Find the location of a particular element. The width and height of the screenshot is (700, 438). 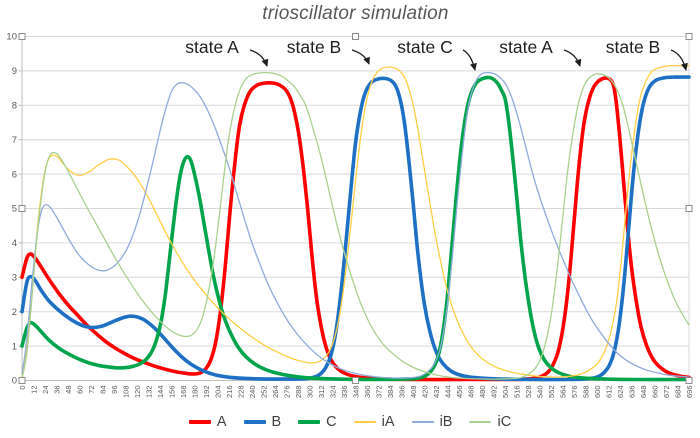

x-tick-label: 12 is located at coordinates (33, 390).